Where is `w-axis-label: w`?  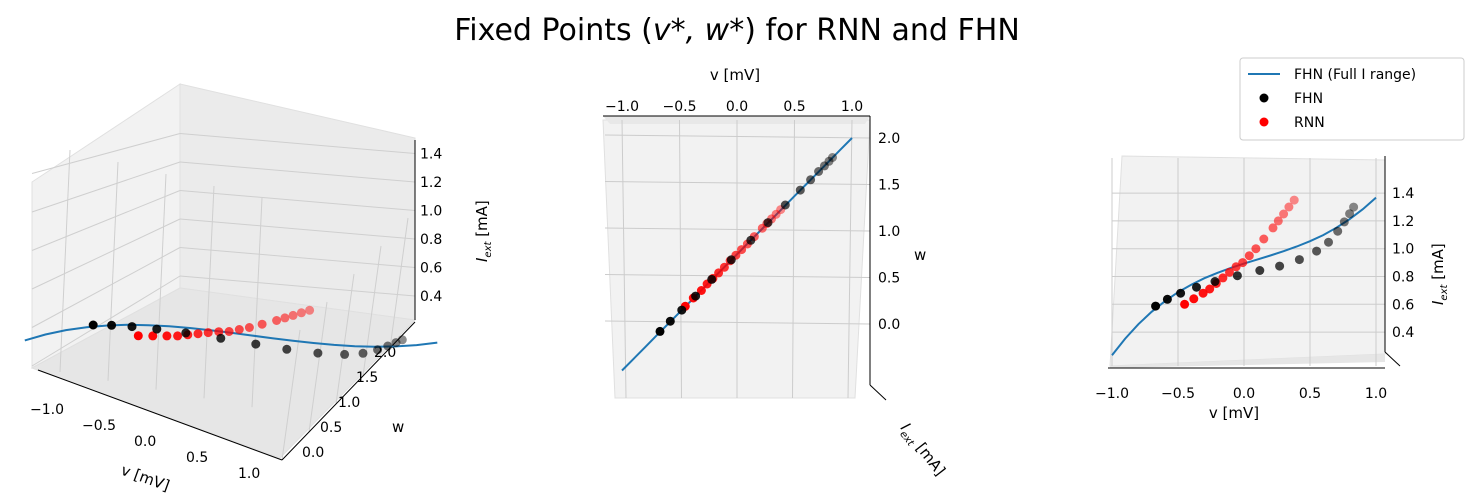
w-axis-label: w is located at coordinates (920, 255).